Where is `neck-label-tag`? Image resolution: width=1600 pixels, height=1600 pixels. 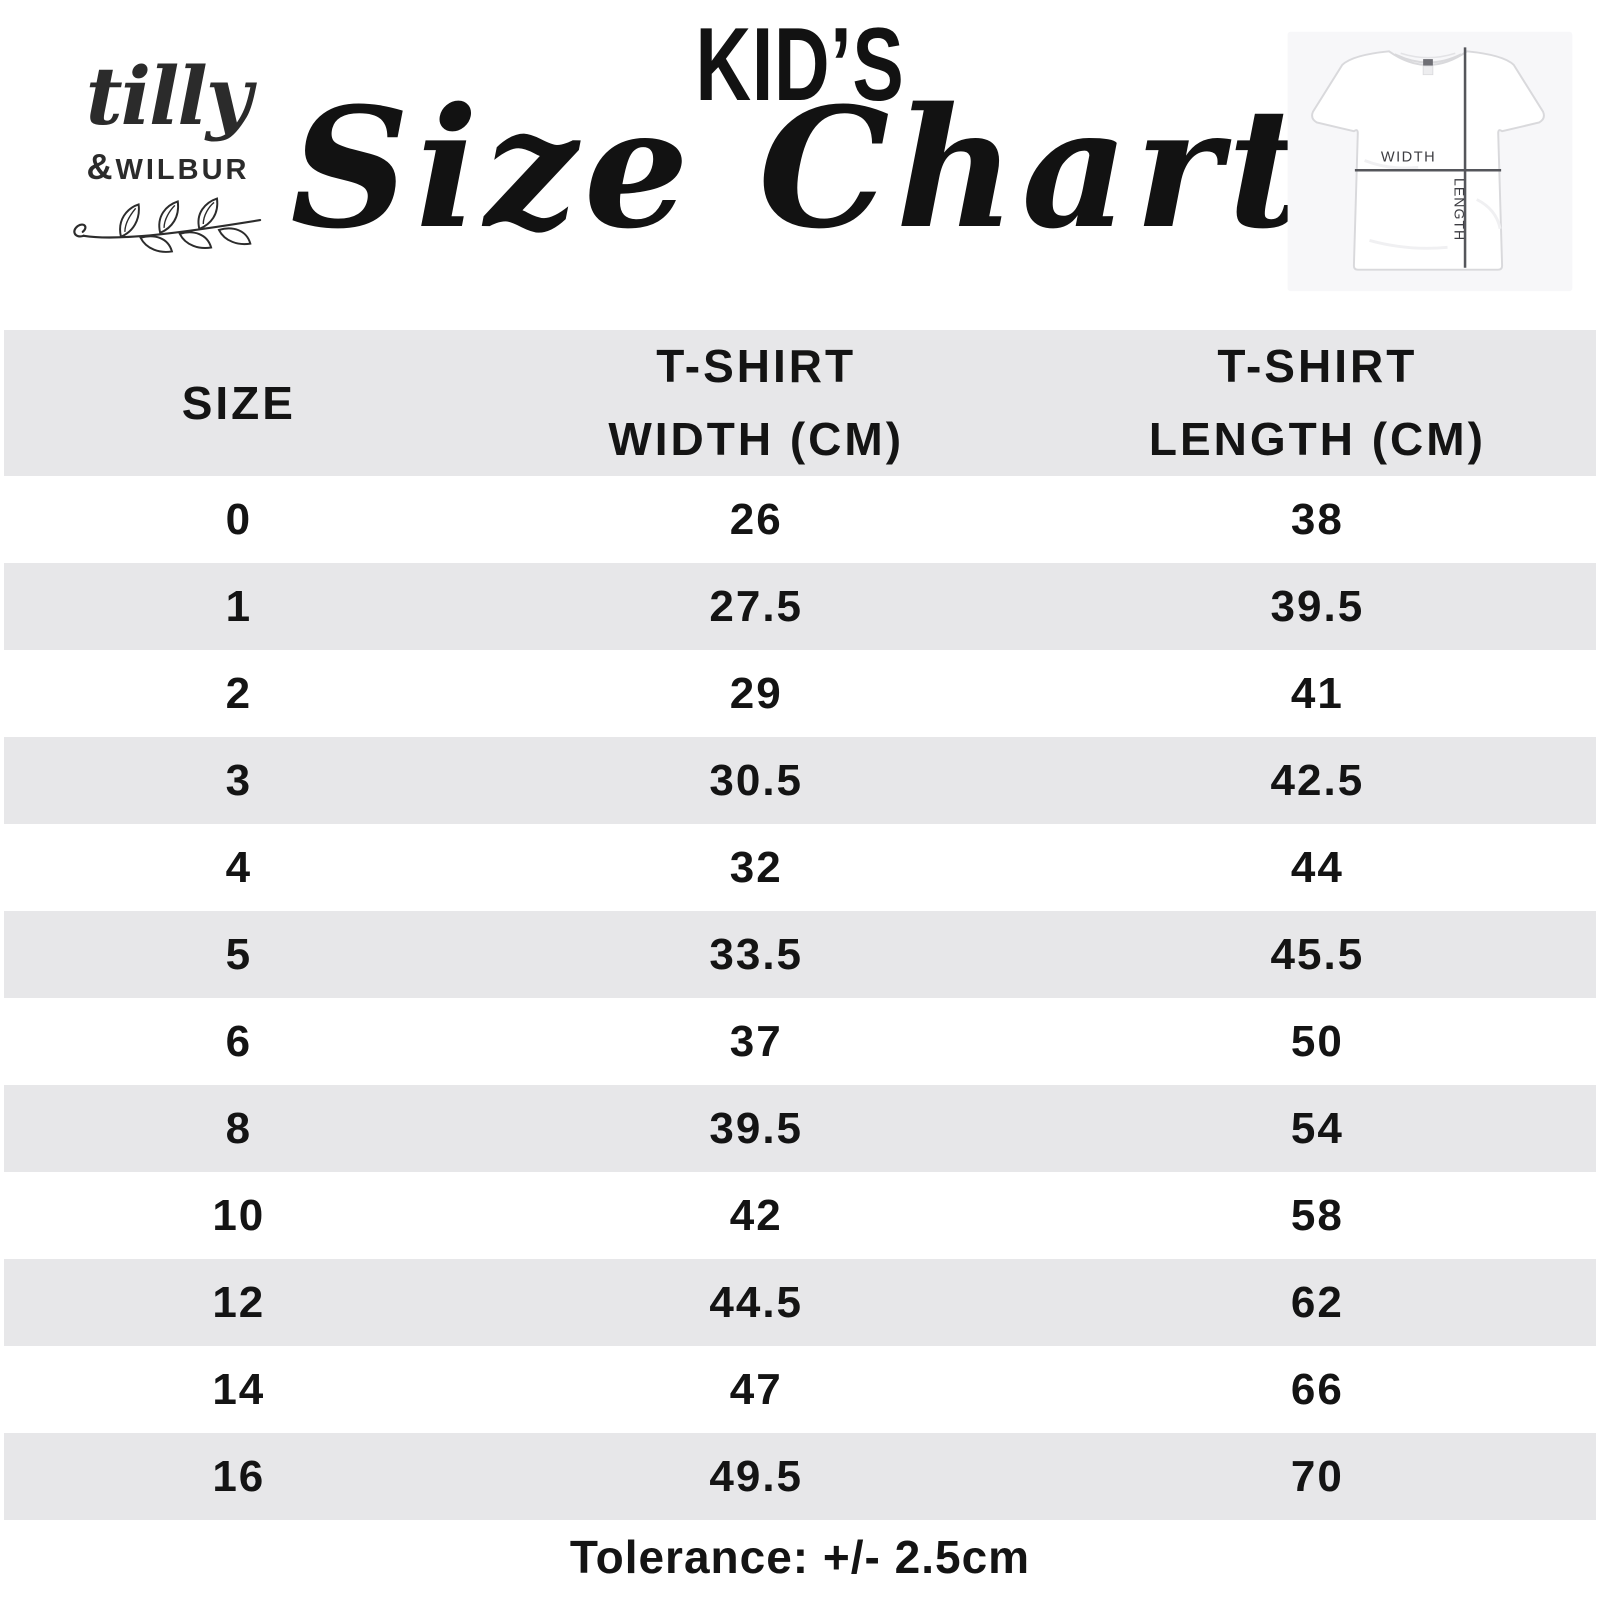 neck-label-tag is located at coordinates (1428, 70).